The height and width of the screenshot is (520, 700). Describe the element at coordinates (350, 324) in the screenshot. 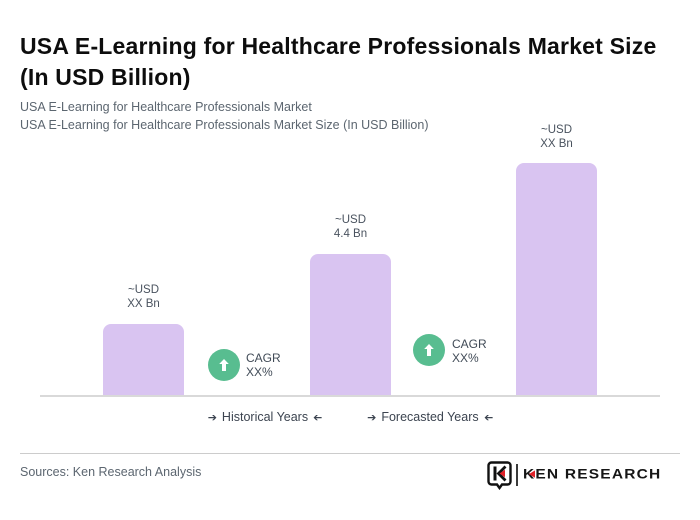

I see `bar-current-year` at that location.